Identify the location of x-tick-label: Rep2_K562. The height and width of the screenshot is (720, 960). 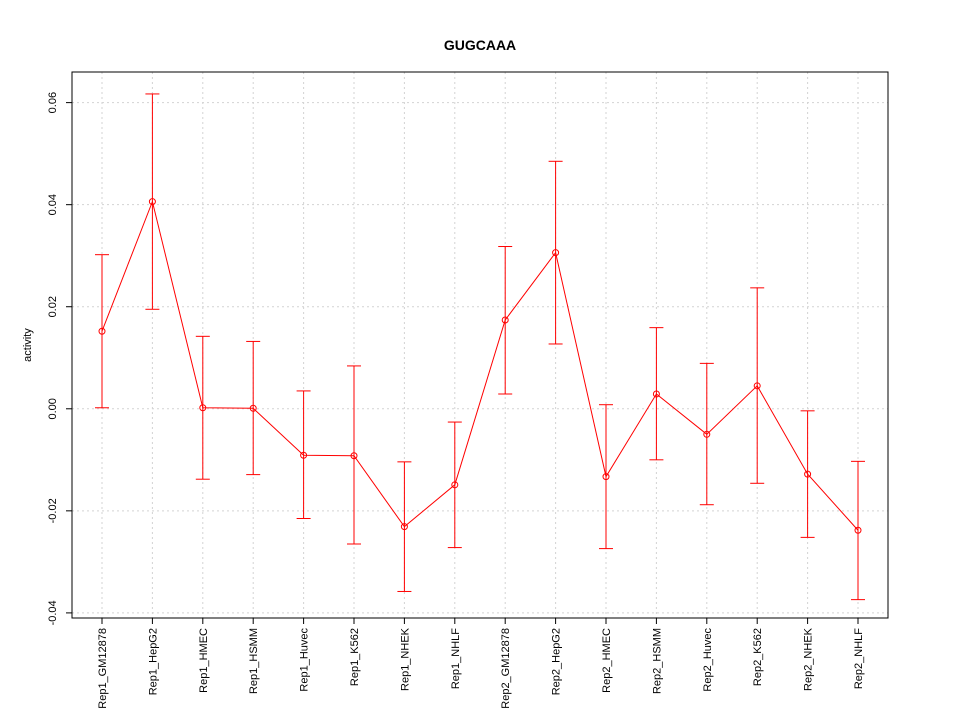
(758, 657).